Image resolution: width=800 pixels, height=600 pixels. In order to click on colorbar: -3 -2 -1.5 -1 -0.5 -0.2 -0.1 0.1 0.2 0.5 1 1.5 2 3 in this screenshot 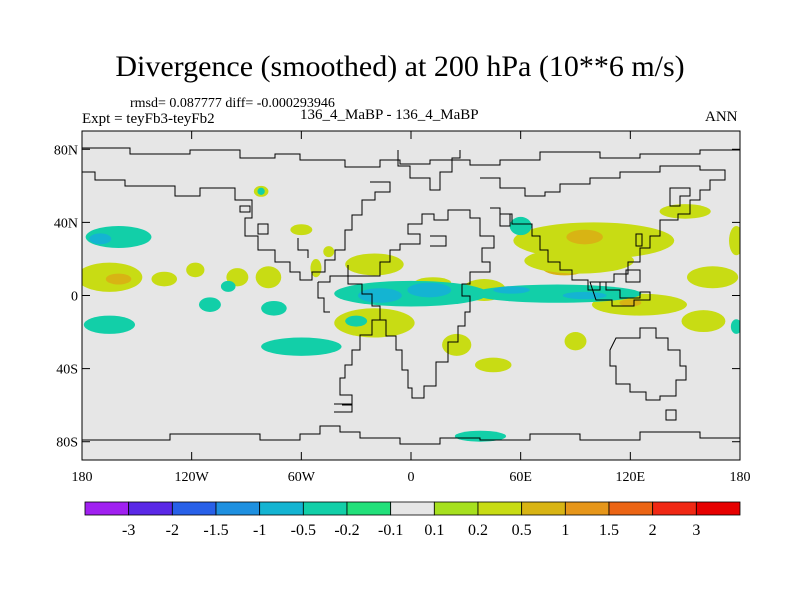, I will do `click(412, 520)`.